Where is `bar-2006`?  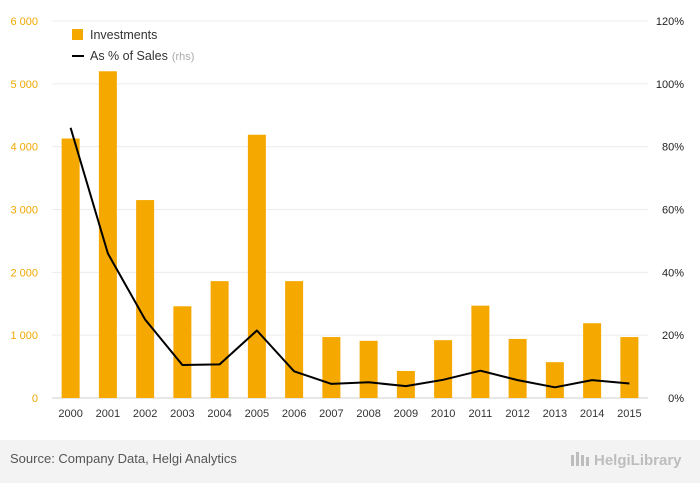
bar-2006 is located at coordinates (294, 339).